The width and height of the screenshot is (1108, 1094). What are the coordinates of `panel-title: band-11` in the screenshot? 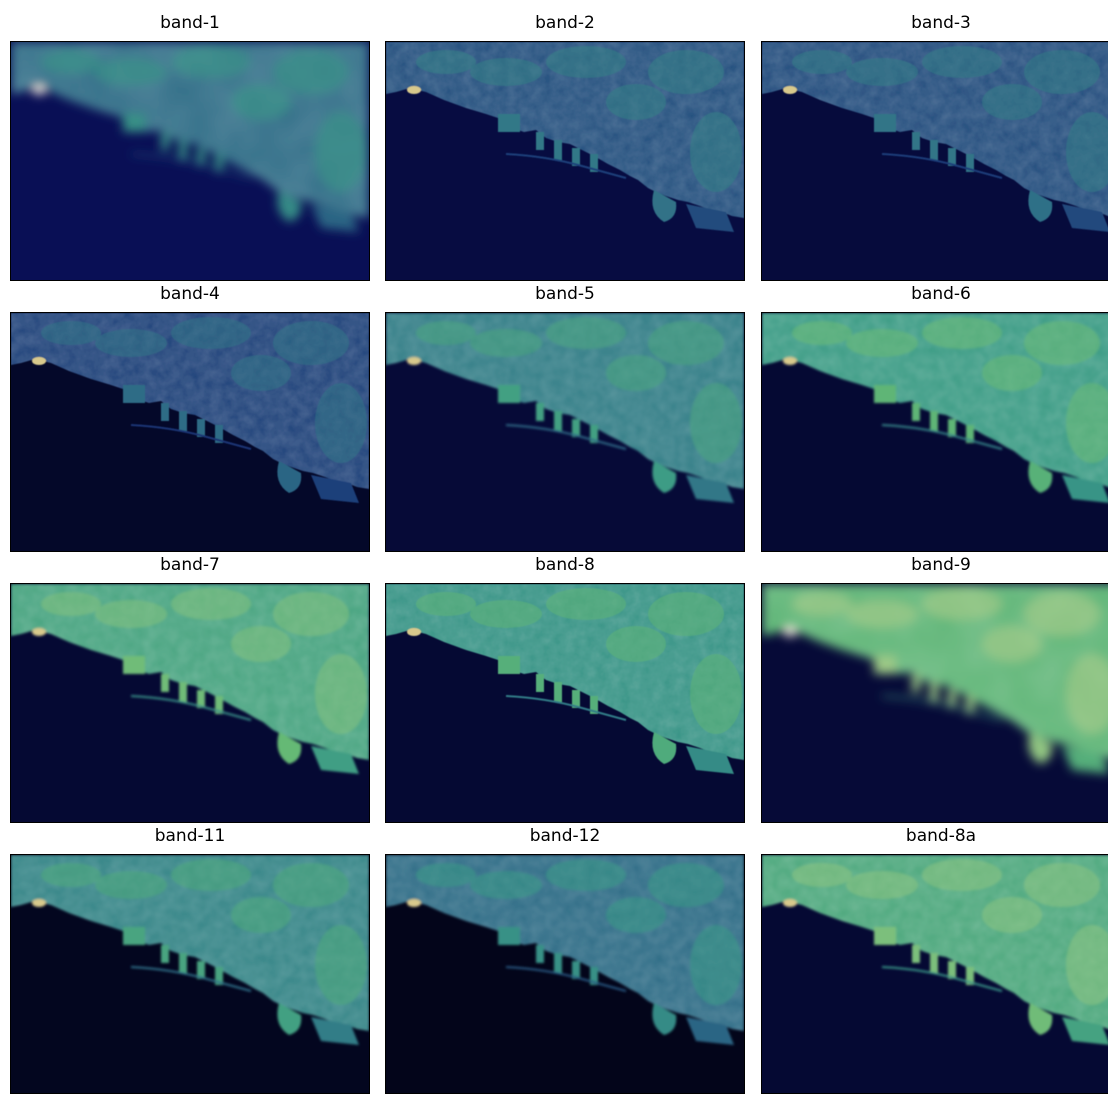 It's located at (190, 836).